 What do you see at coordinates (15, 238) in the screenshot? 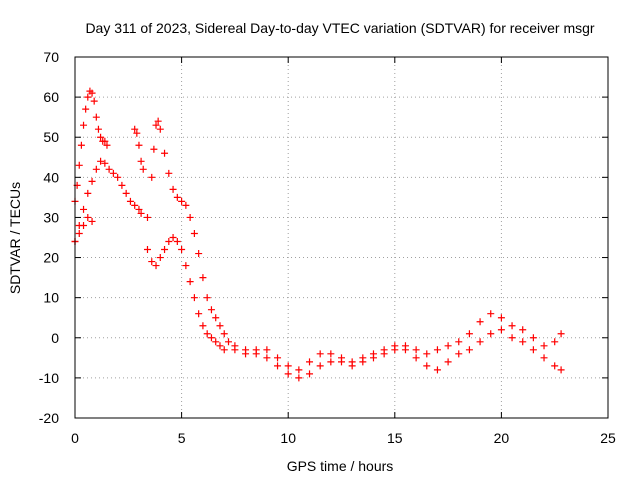
I see `y-axis-label: SDTVAR / TECUs` at bounding box center [15, 238].